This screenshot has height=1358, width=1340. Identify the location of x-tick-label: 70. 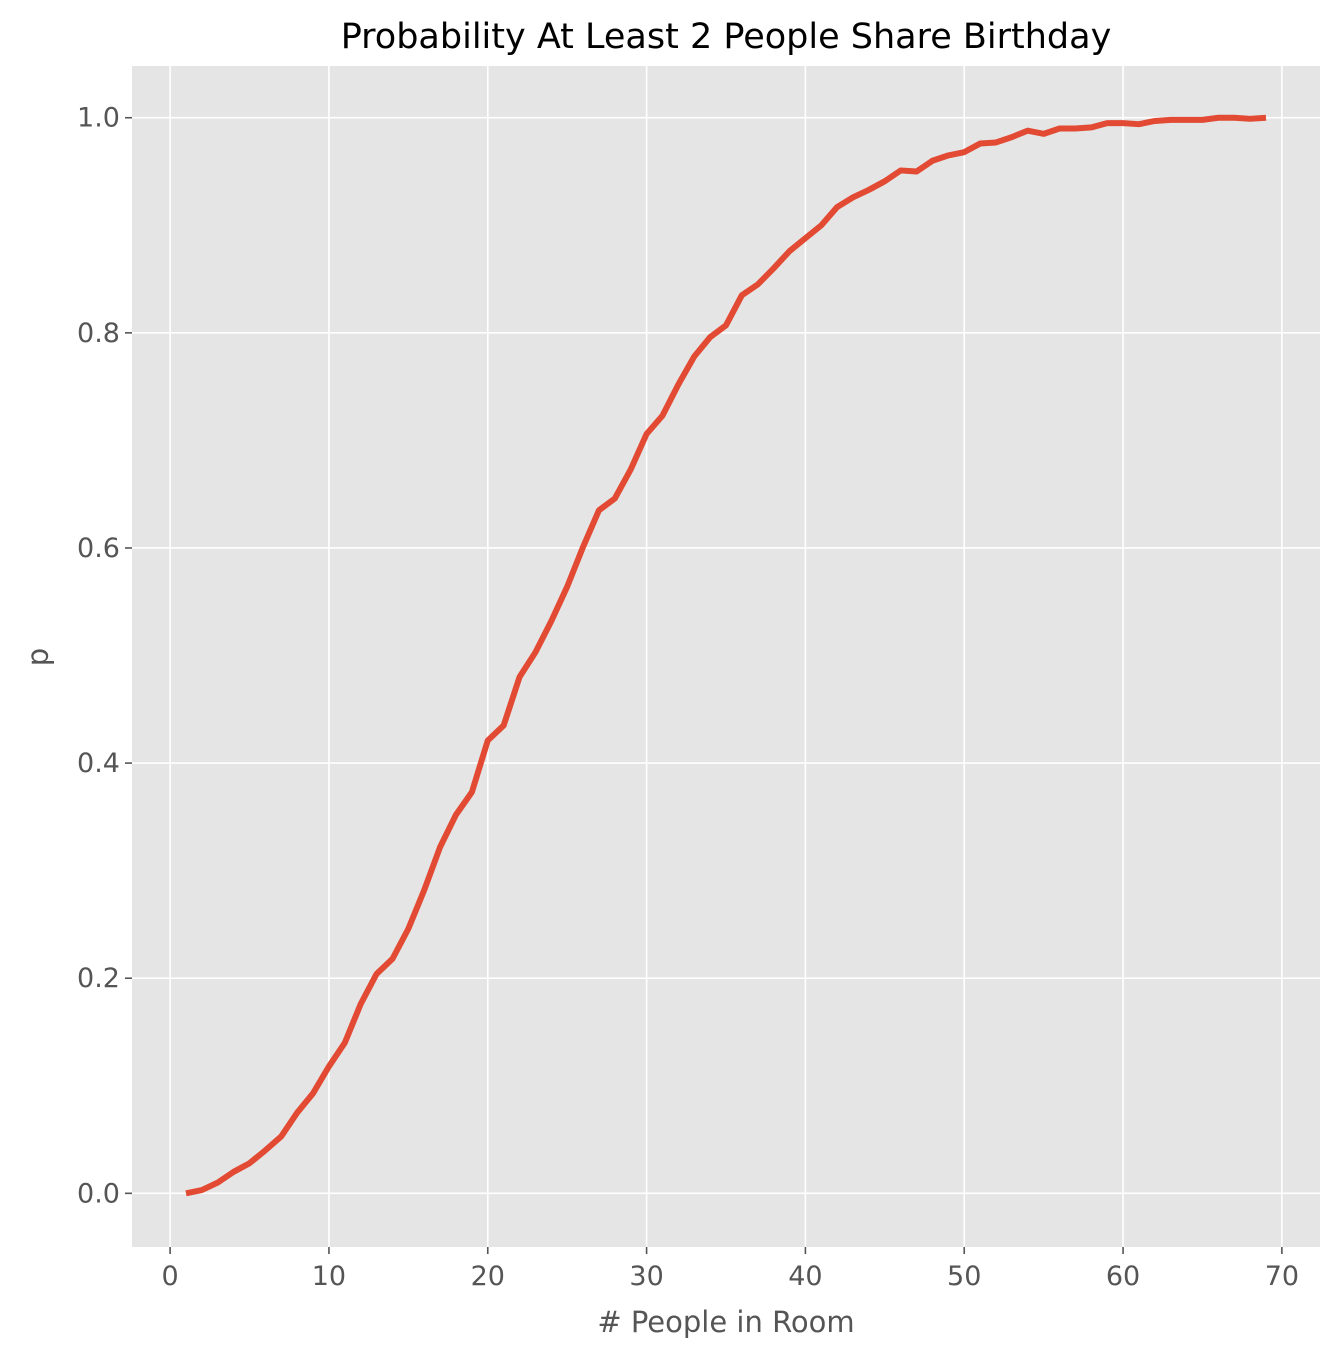
(1282, 1276).